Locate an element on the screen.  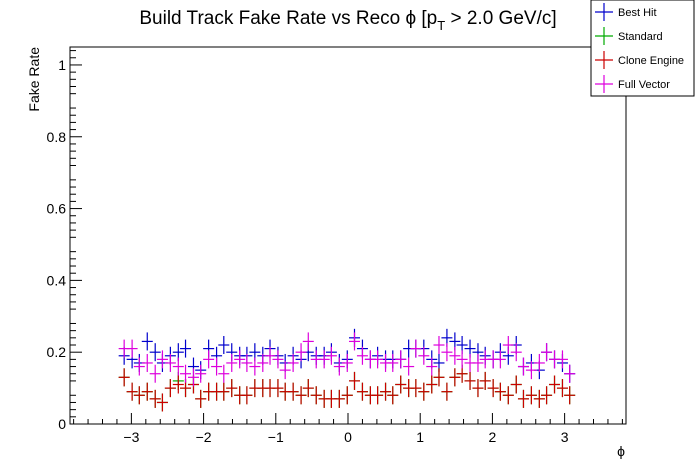
chart-title-subscript: T is located at coordinates (441, 25).